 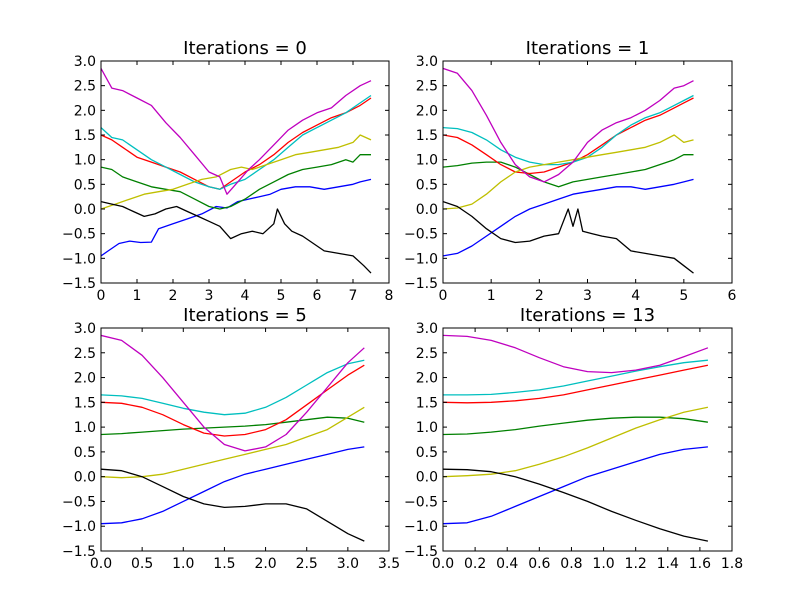 I want to click on x-tick-label: 1.2, so click(x=636, y=564).